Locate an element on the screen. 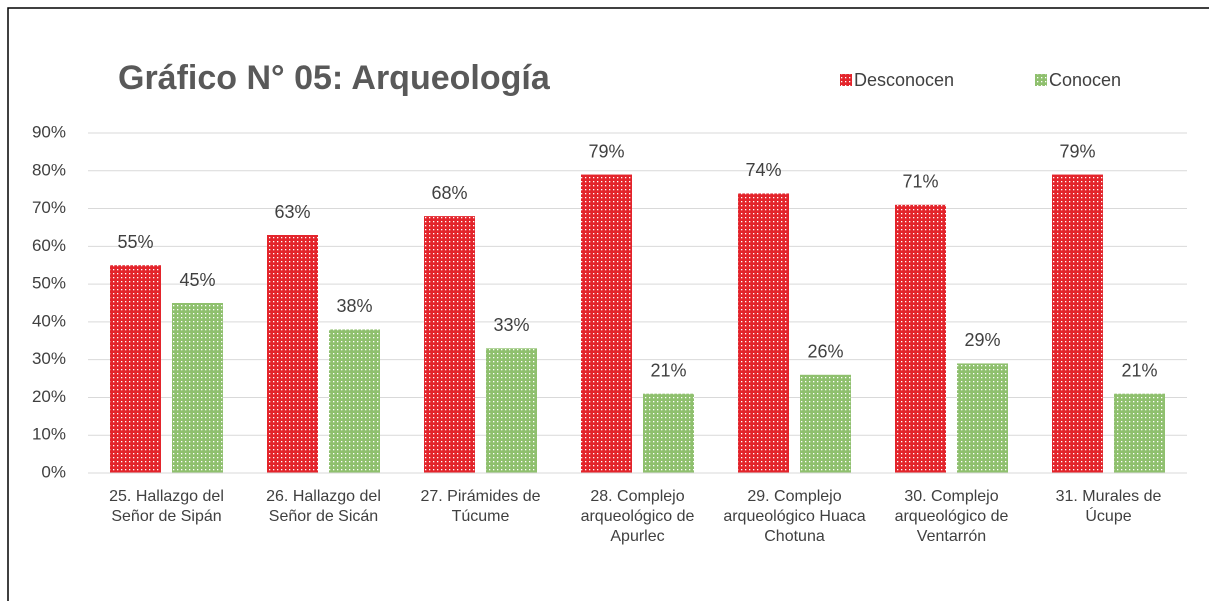 This screenshot has height=601, width=1209. data-label: 55% is located at coordinates (135, 242).